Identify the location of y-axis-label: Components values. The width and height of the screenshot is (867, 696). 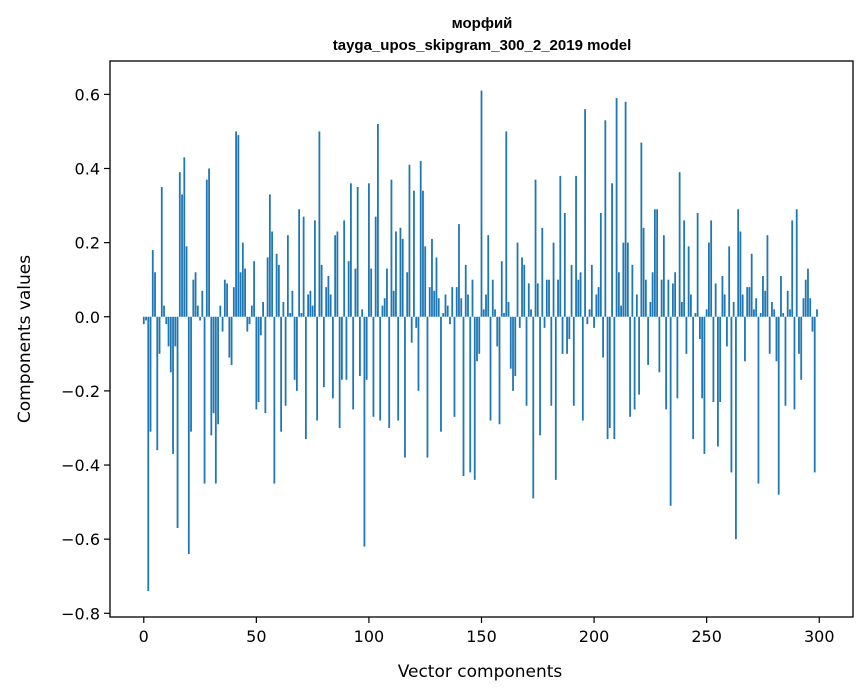
(25, 339).